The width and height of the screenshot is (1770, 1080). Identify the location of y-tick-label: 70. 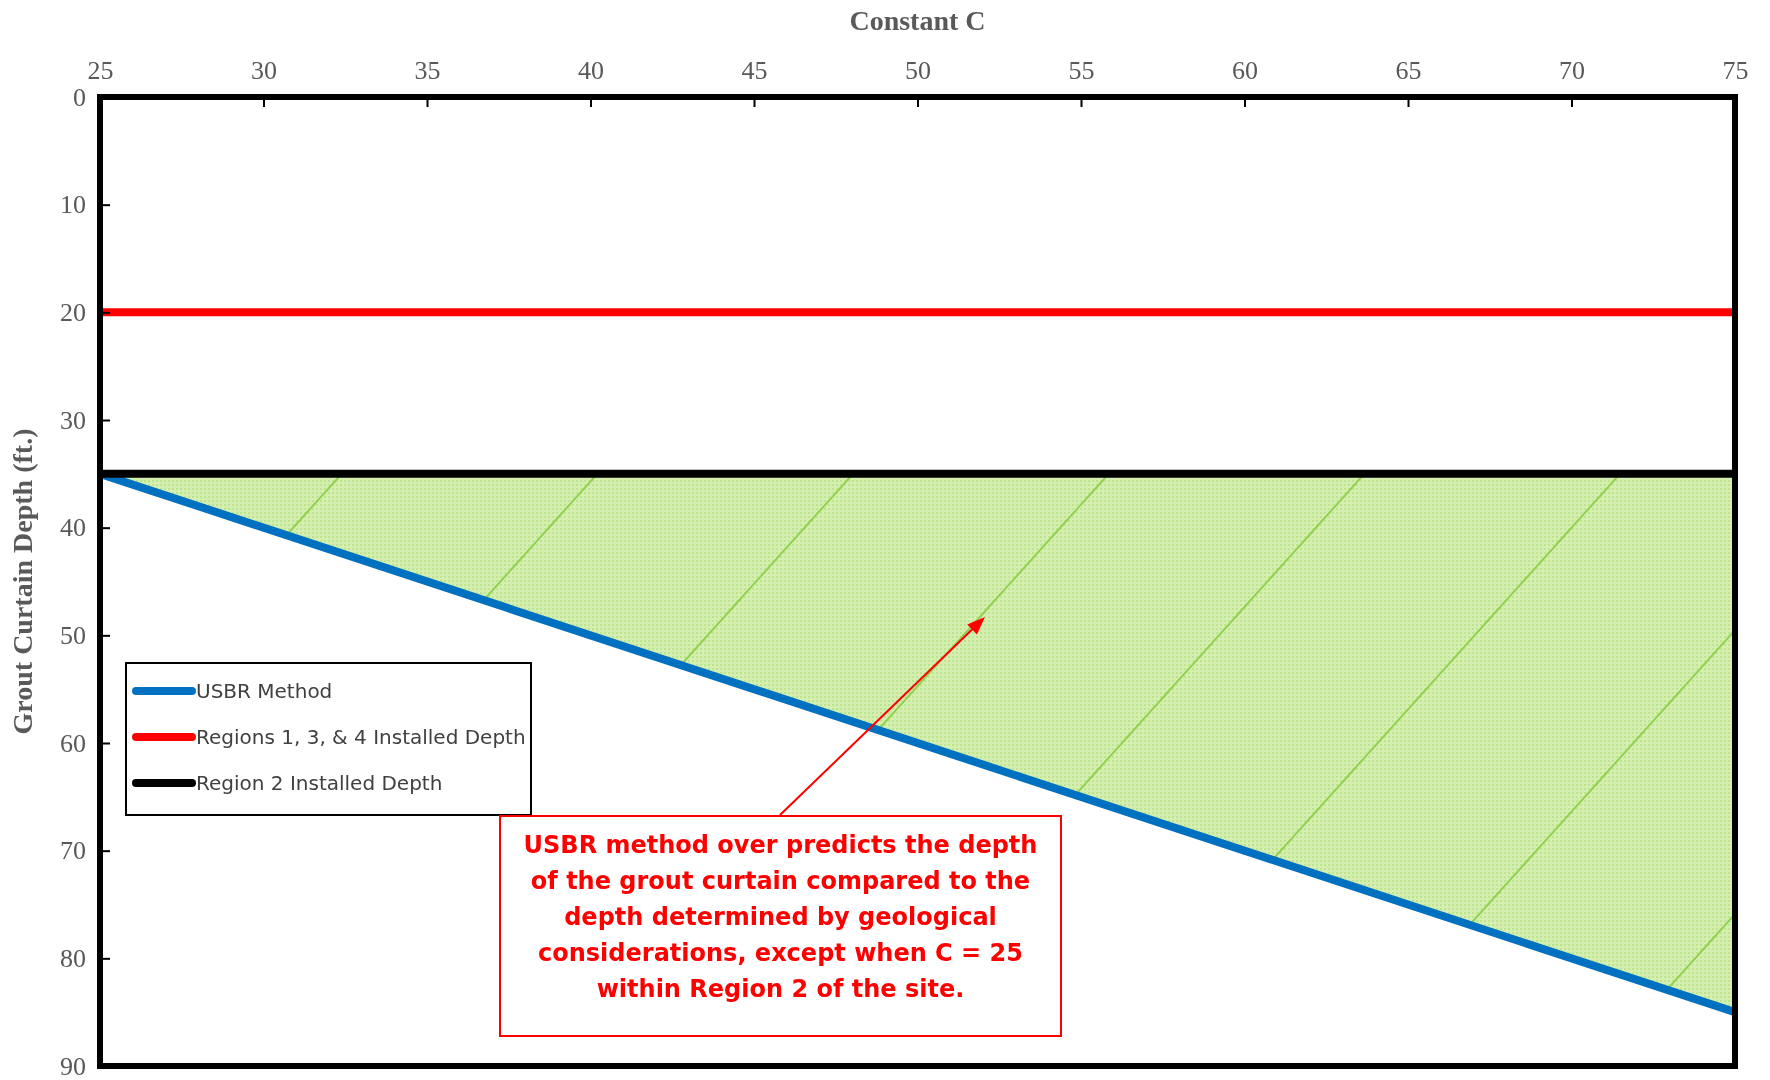
(73, 851).